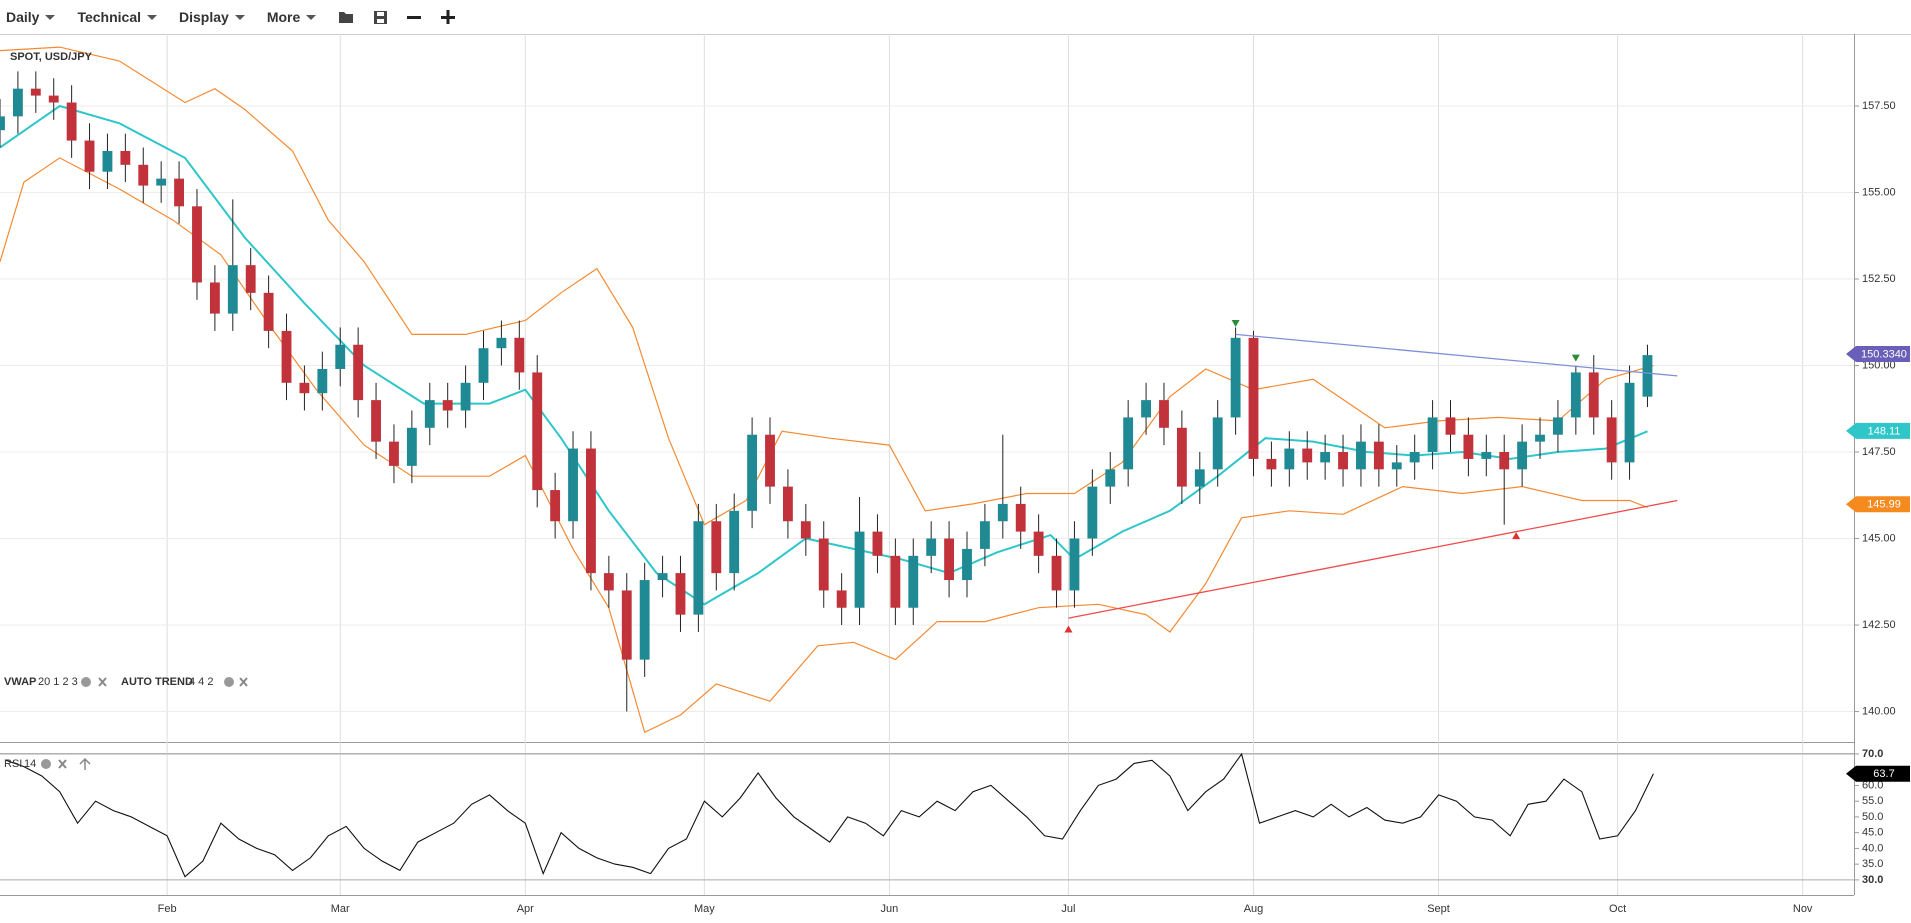 This screenshot has height=923, width=1911. I want to click on price-flag-label: 148.11, so click(1884, 431).